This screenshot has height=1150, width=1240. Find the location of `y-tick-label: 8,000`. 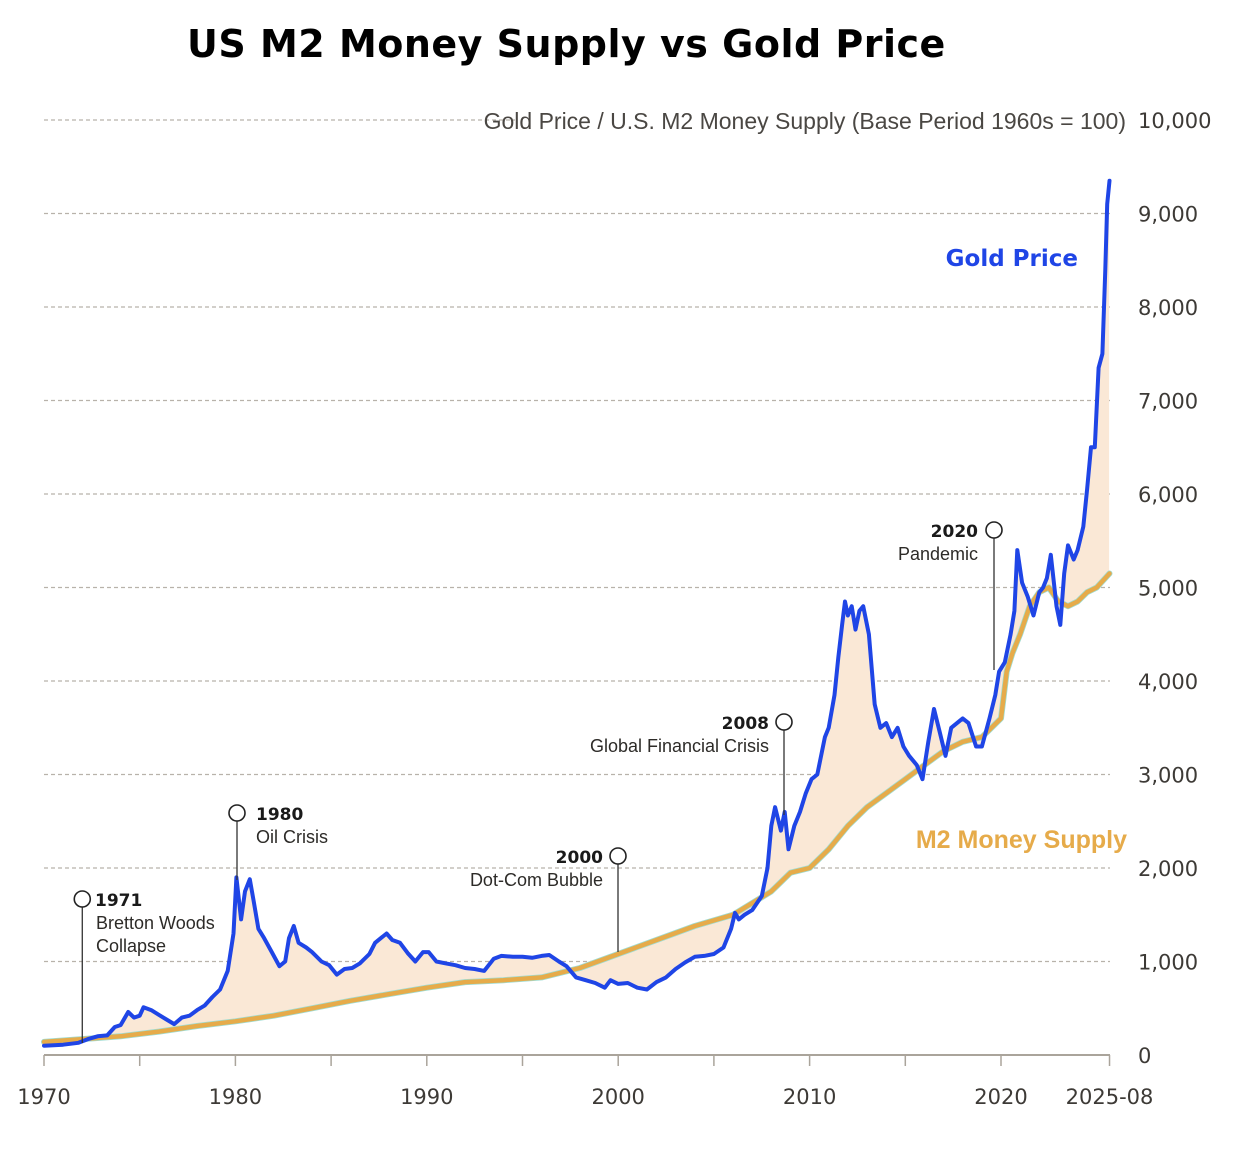

y-tick-label: 8,000 is located at coordinates (1168, 308).